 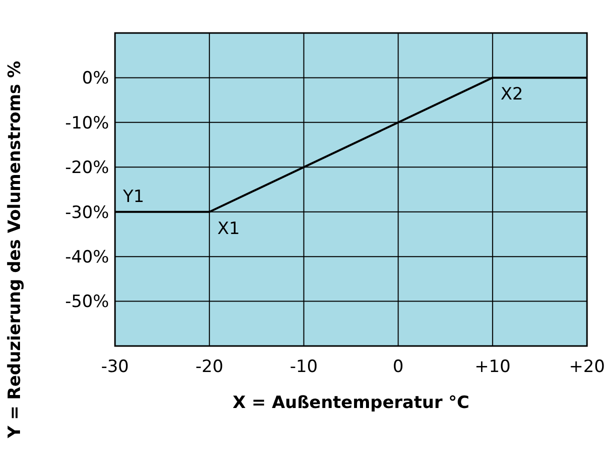 I want to click on annotation: X1, so click(x=228, y=228).